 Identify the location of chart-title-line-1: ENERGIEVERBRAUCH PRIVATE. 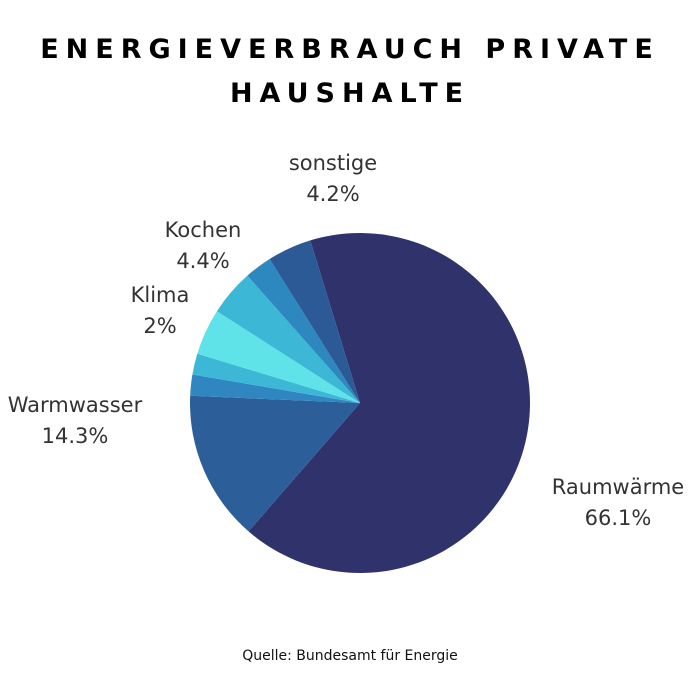
(350, 49).